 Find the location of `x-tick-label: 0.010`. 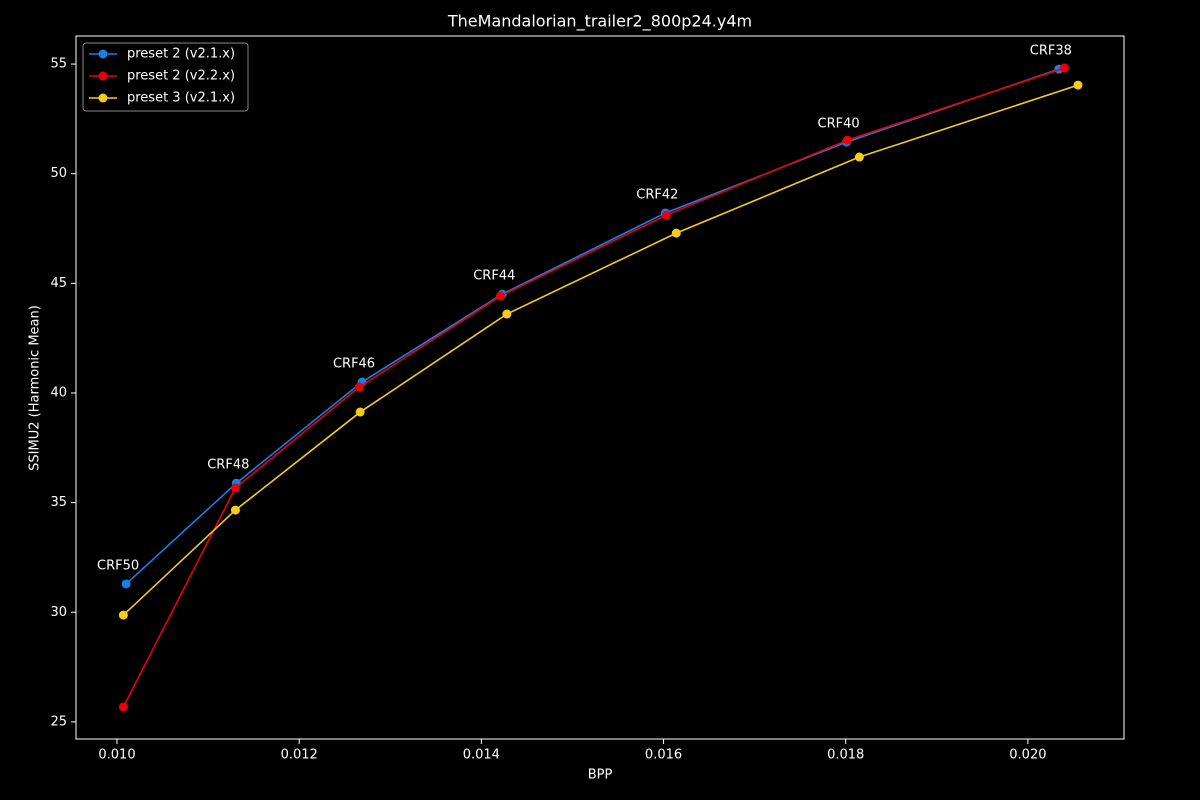

x-tick-label: 0.010 is located at coordinates (116, 755).